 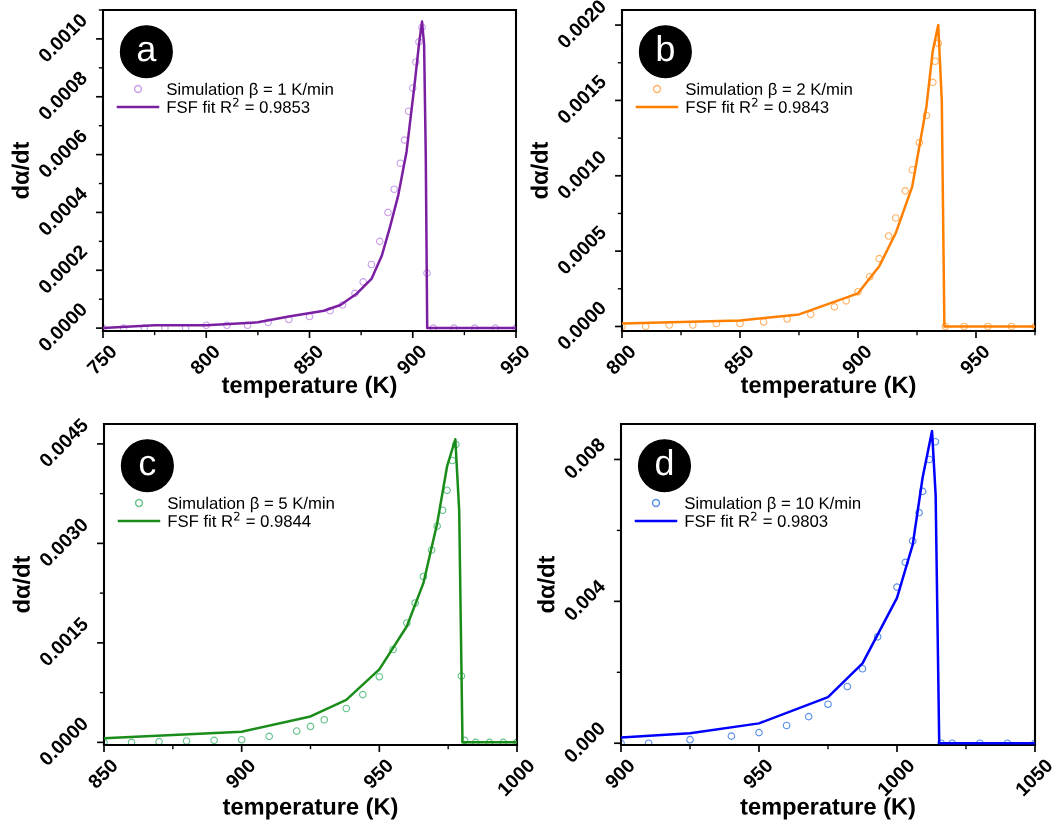 What do you see at coordinates (147, 465) in the screenshot?
I see `annotation: c` at bounding box center [147, 465].